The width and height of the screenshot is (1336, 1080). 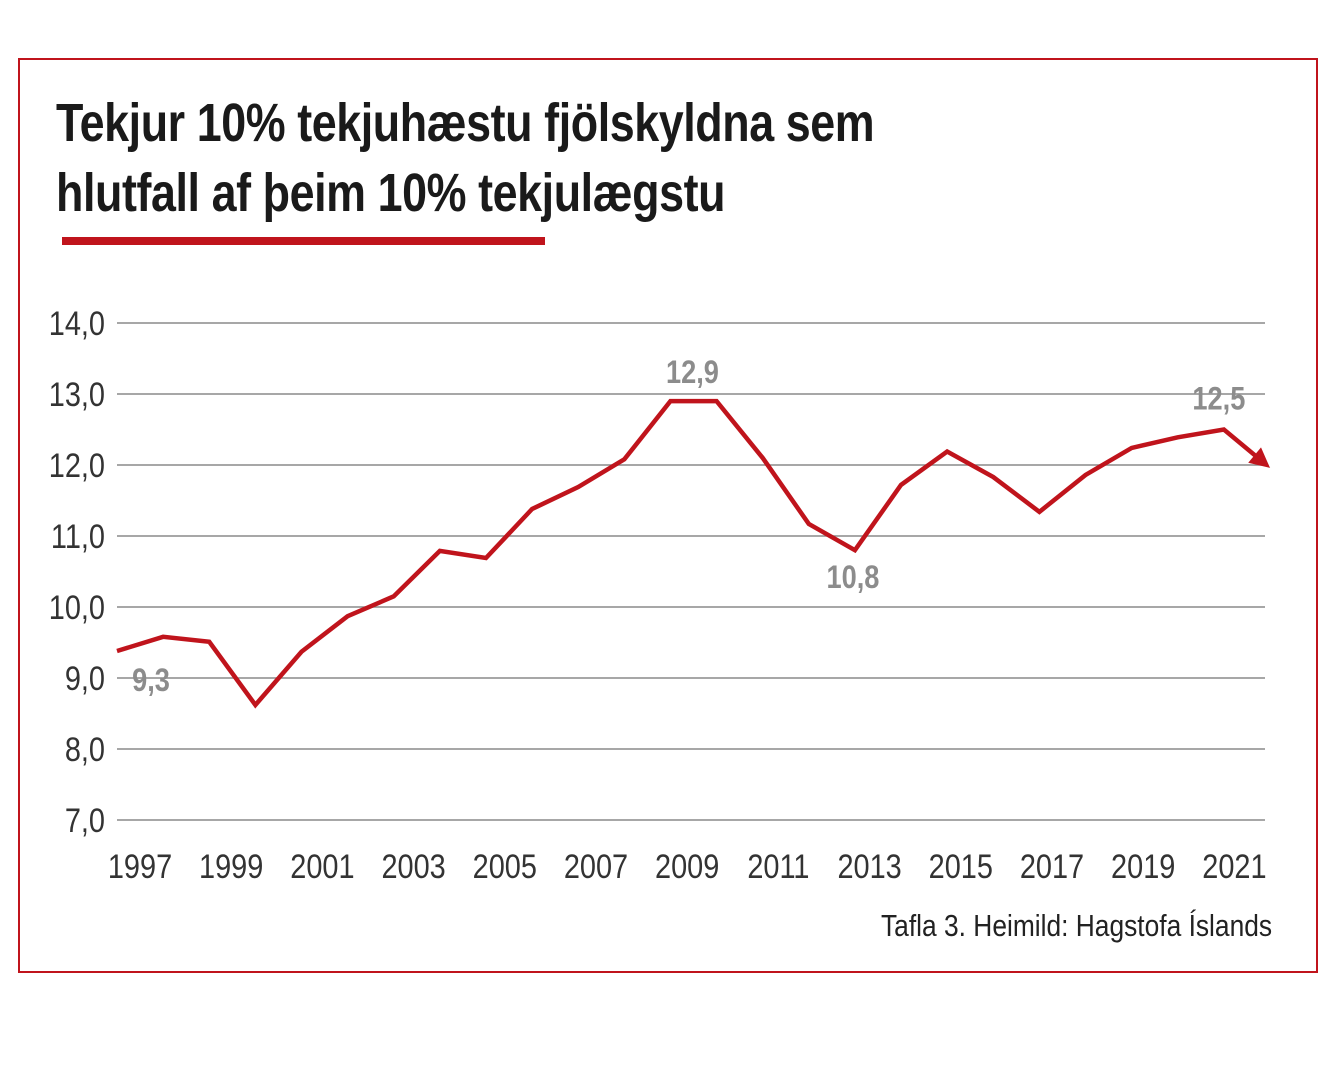 What do you see at coordinates (77, 465) in the screenshot?
I see `y-tick-label: 12,0` at bounding box center [77, 465].